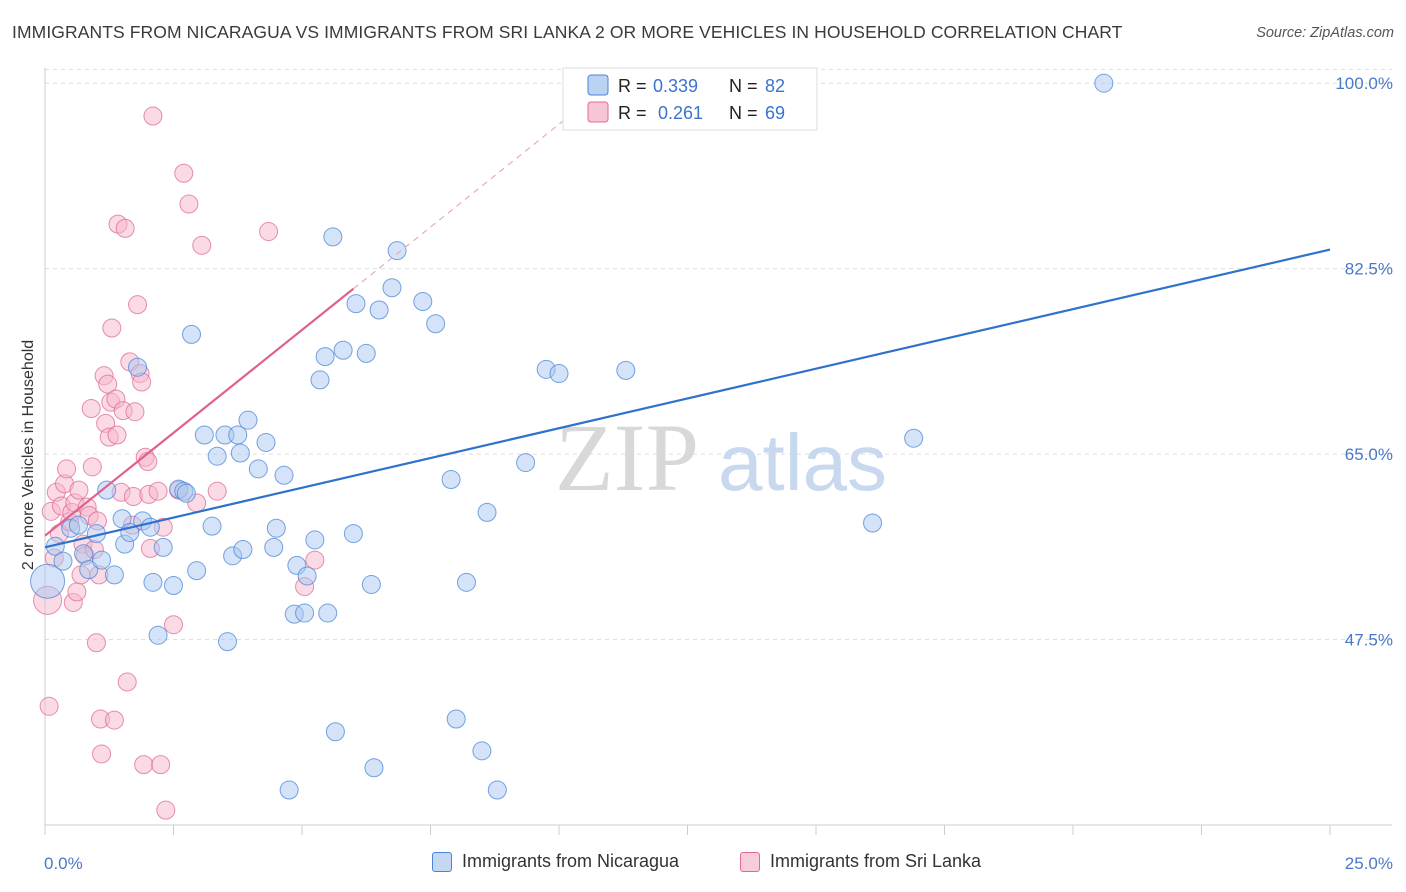 This screenshot has height=892, width=1406. I want to click on legend-r-label-2: R =, so click(632, 113).